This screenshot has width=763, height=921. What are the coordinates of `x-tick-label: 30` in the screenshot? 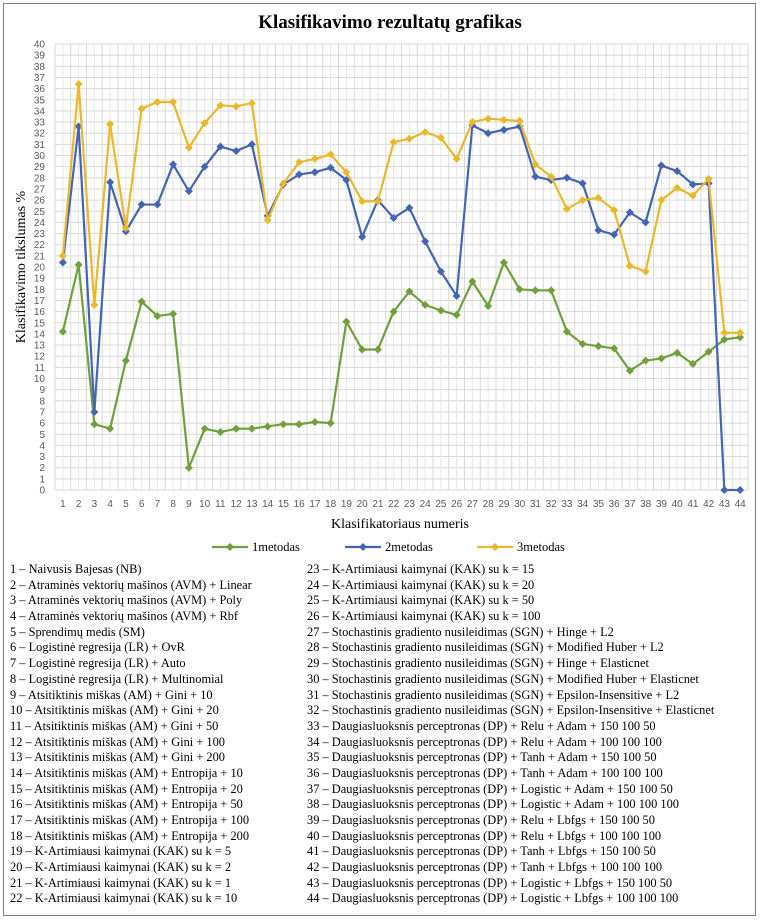 It's located at (520, 504).